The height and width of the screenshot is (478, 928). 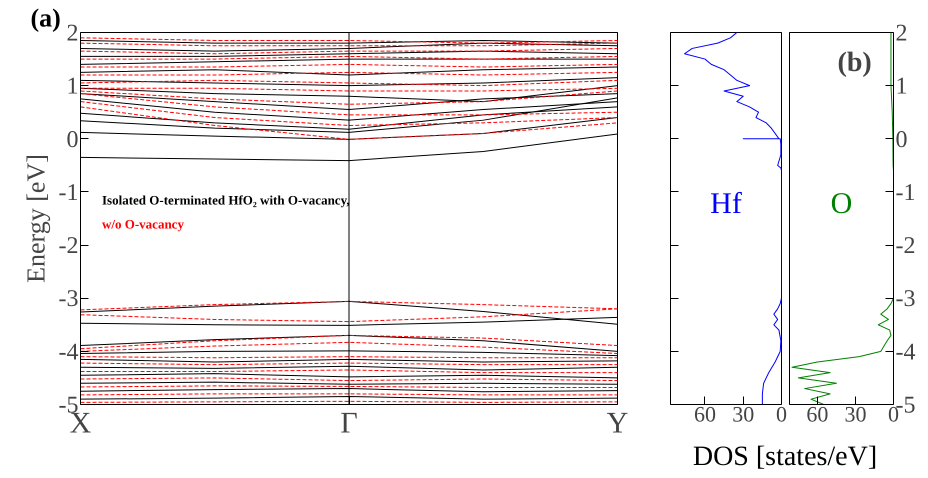 I want to click on text: w/o O-vacancy, so click(x=143, y=224).